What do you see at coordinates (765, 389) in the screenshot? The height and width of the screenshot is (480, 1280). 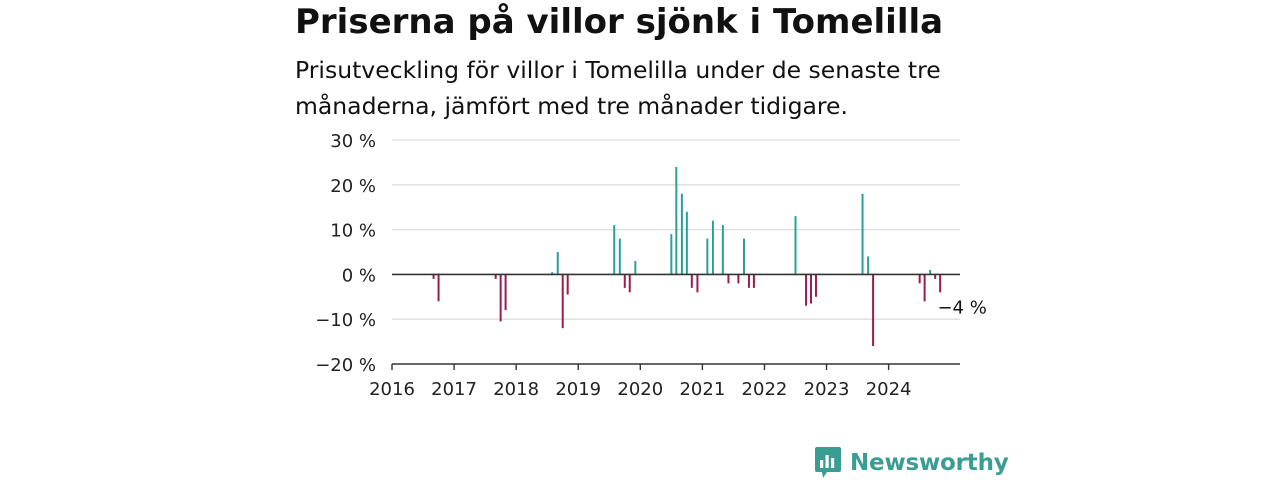 I see `x-tick-label: 2022` at bounding box center [765, 389].